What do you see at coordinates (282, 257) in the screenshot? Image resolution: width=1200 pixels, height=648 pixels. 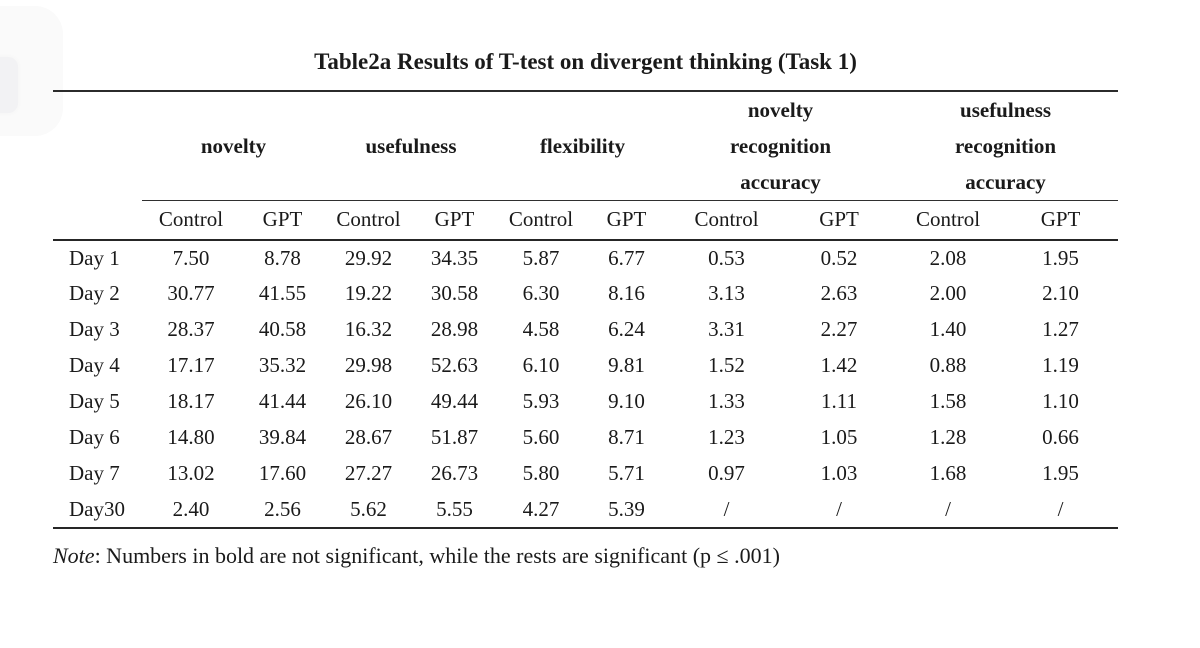 I see `data-cell: 8.78` at bounding box center [282, 257].